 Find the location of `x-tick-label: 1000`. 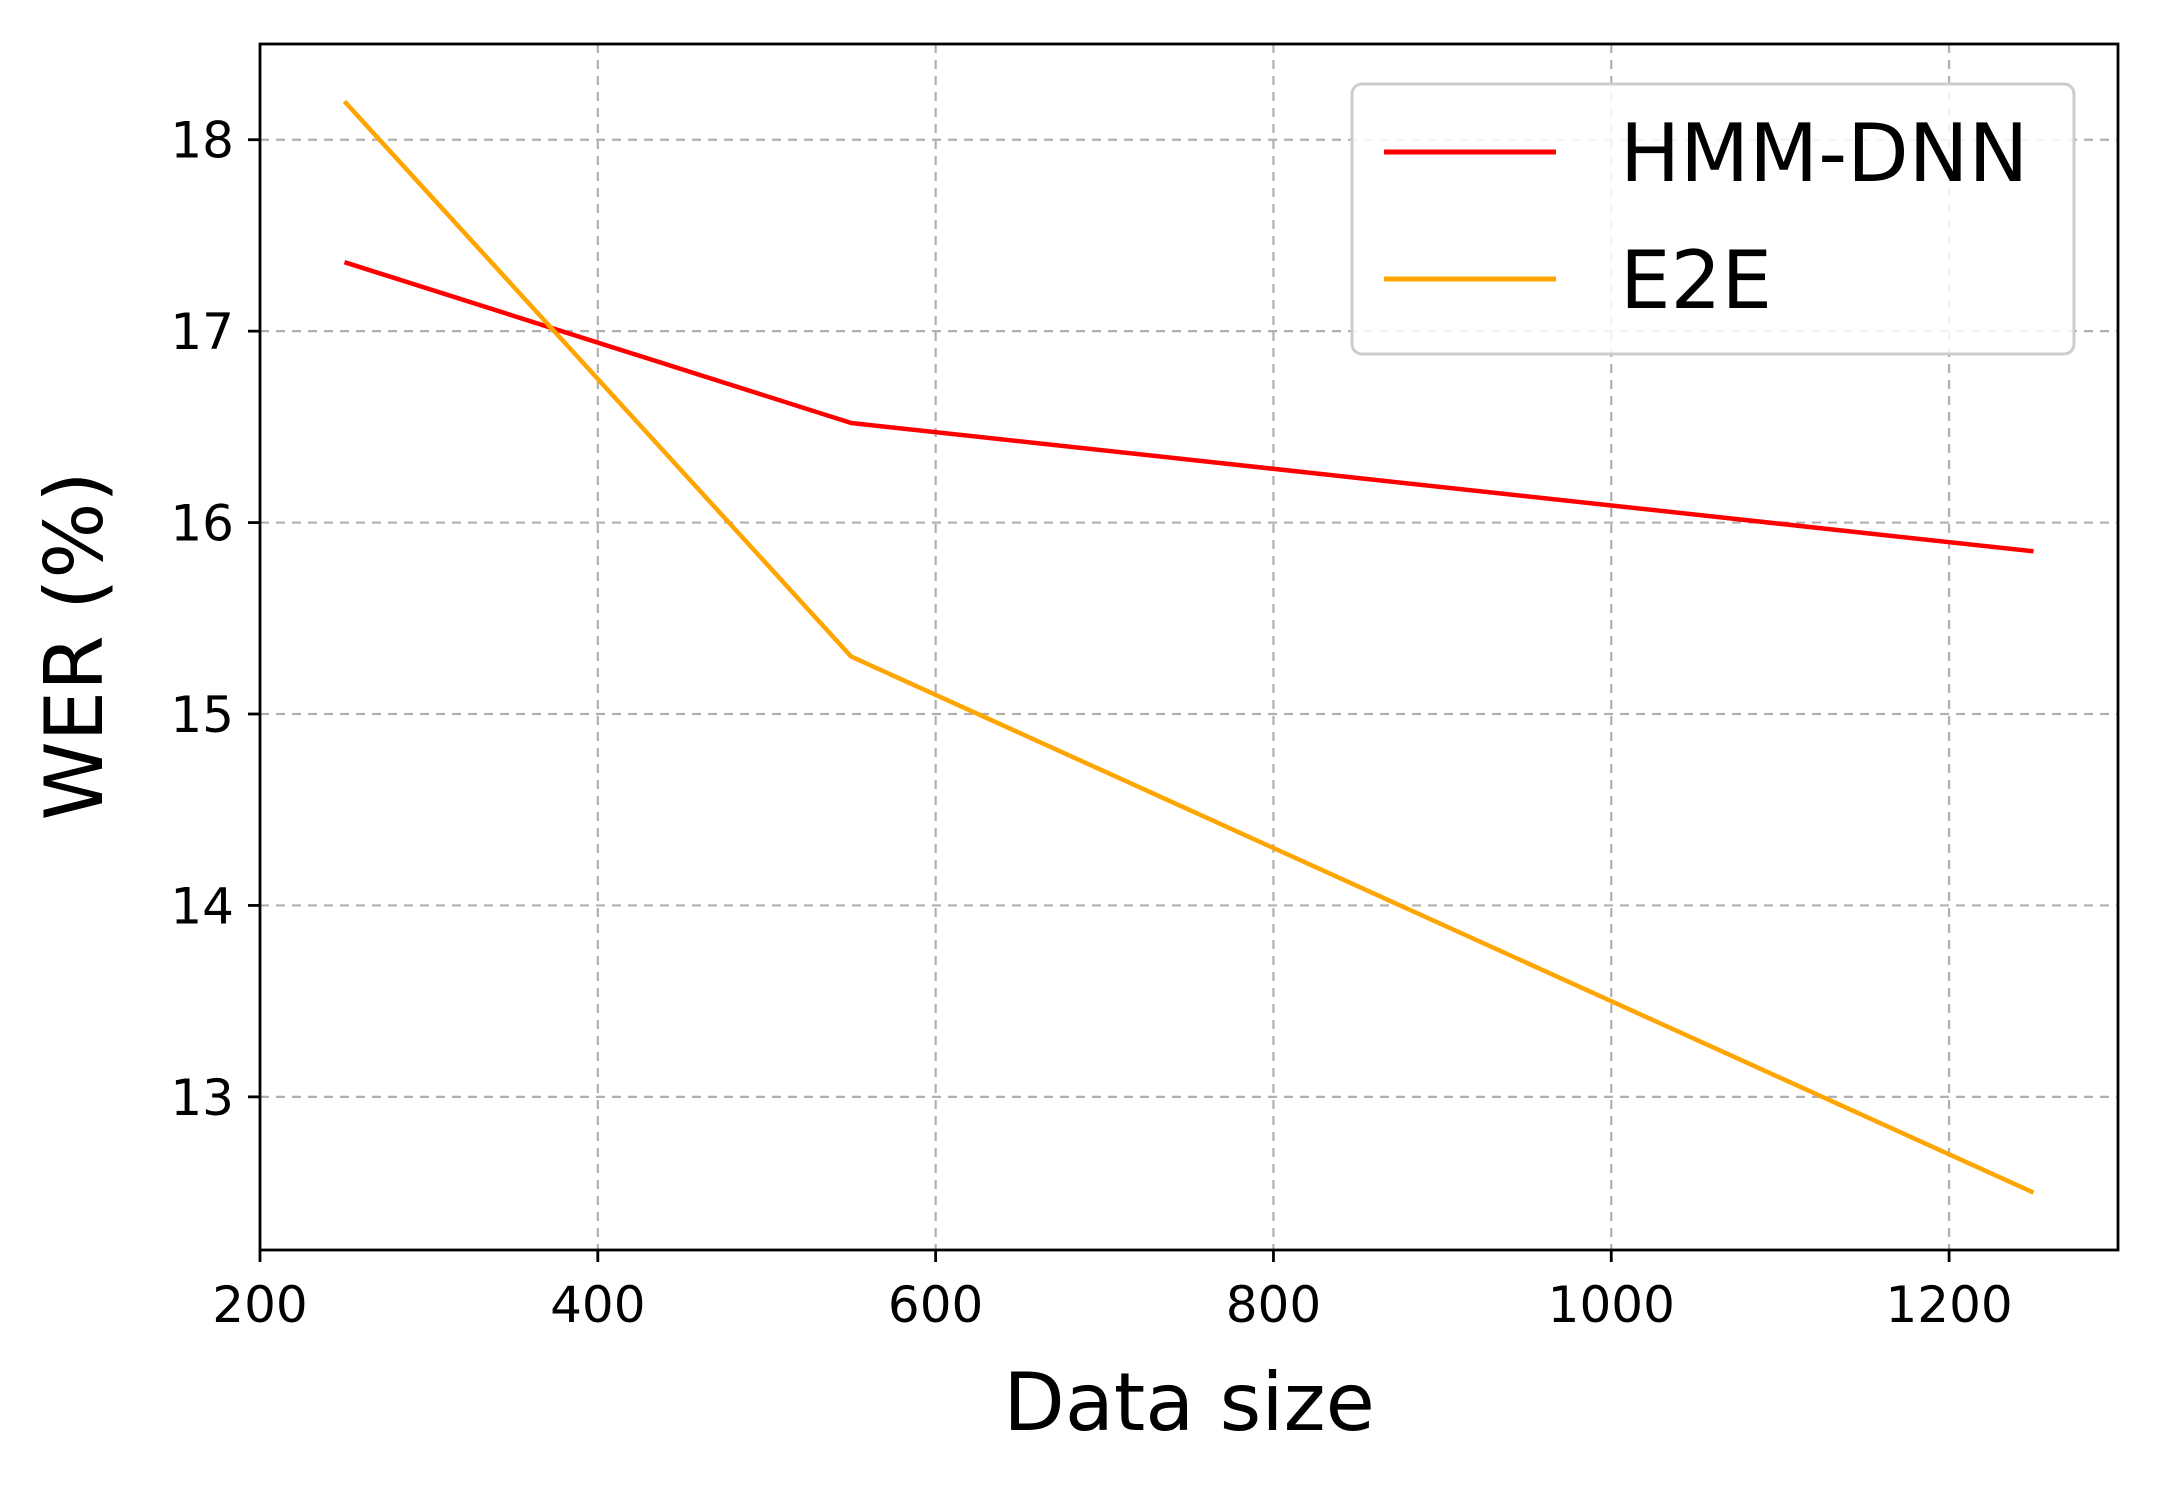

x-tick-label: 1000 is located at coordinates (1611, 1305).